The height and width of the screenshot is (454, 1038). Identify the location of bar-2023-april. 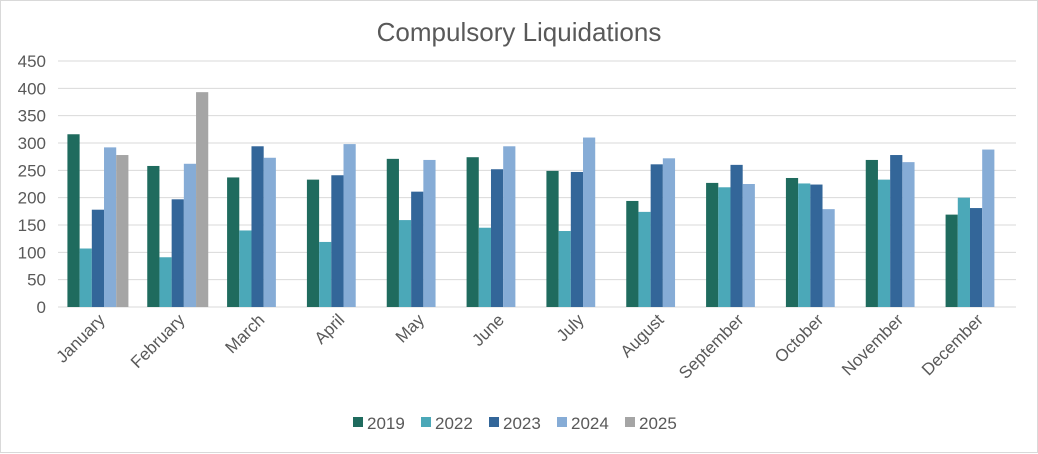
(337, 241).